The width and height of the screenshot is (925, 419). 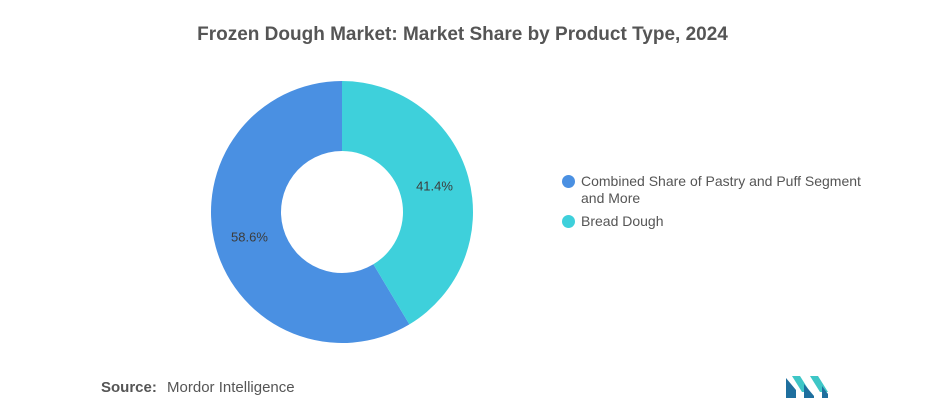 I want to click on mordor-intelligence-logo-icon, so click(x=807, y=387).